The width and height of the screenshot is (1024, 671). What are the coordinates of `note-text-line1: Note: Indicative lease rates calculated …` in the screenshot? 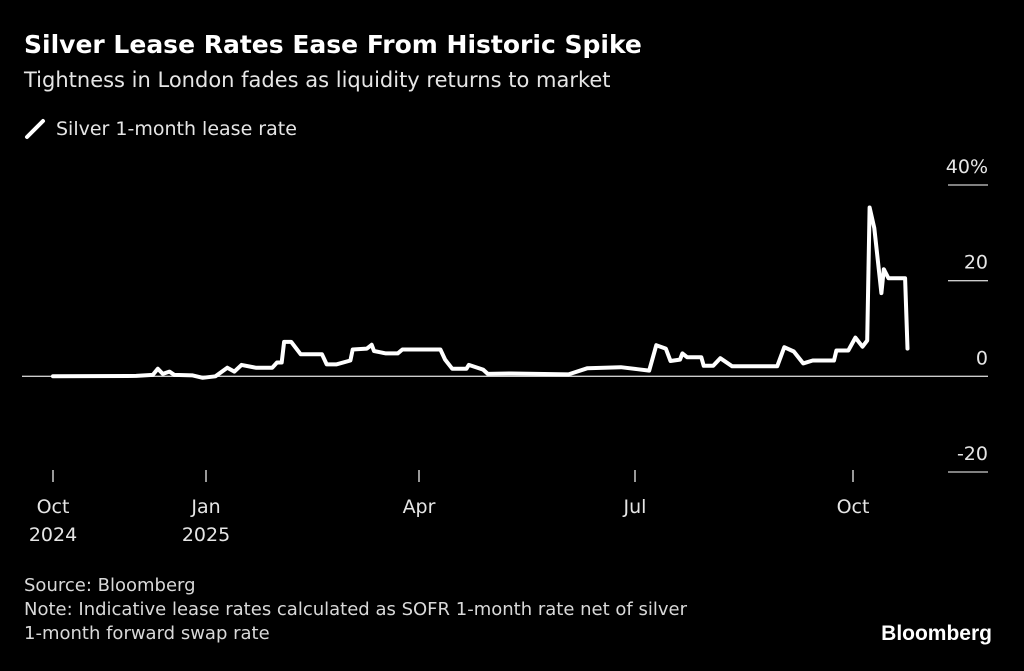 It's located at (355, 609).